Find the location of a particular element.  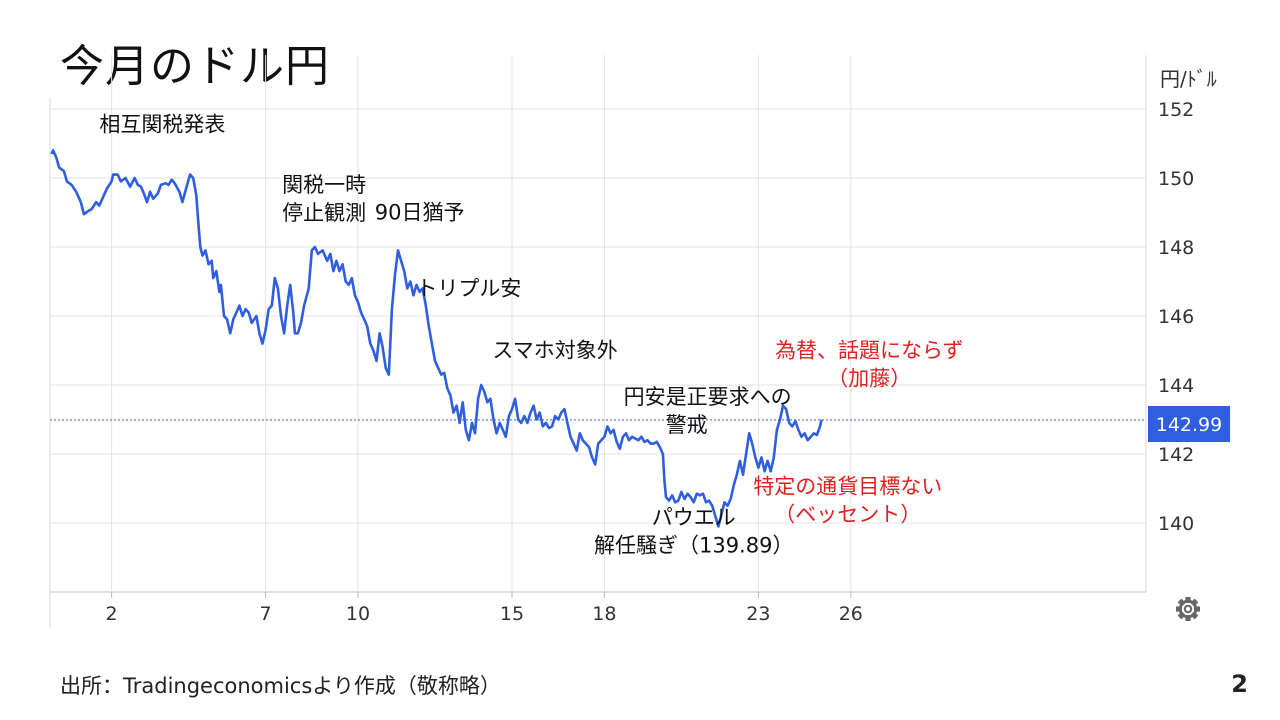

last-value-badge: 142.99 is located at coordinates (1189, 424).